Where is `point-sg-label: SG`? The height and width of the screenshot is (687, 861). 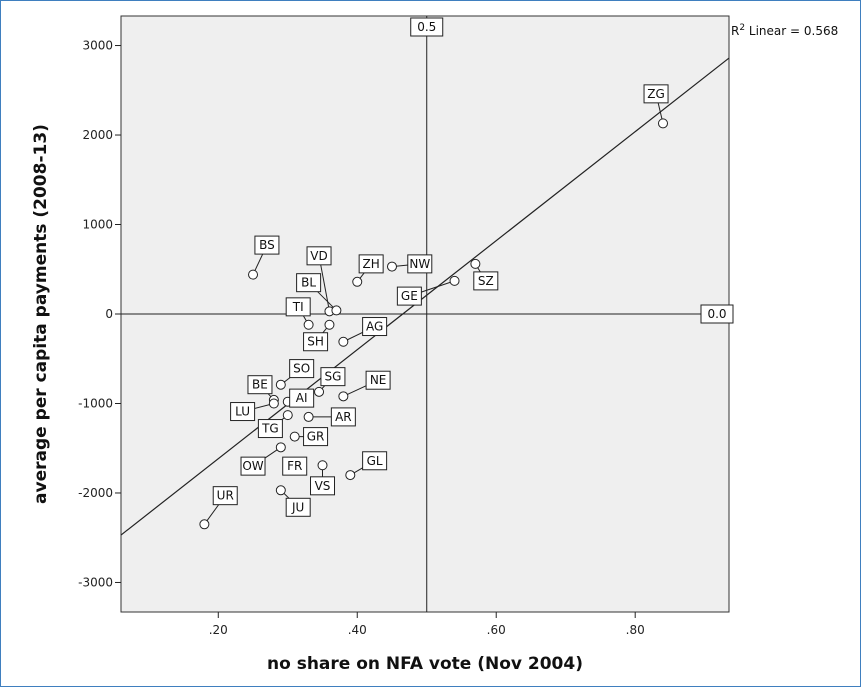 point-sg-label: SG is located at coordinates (333, 377).